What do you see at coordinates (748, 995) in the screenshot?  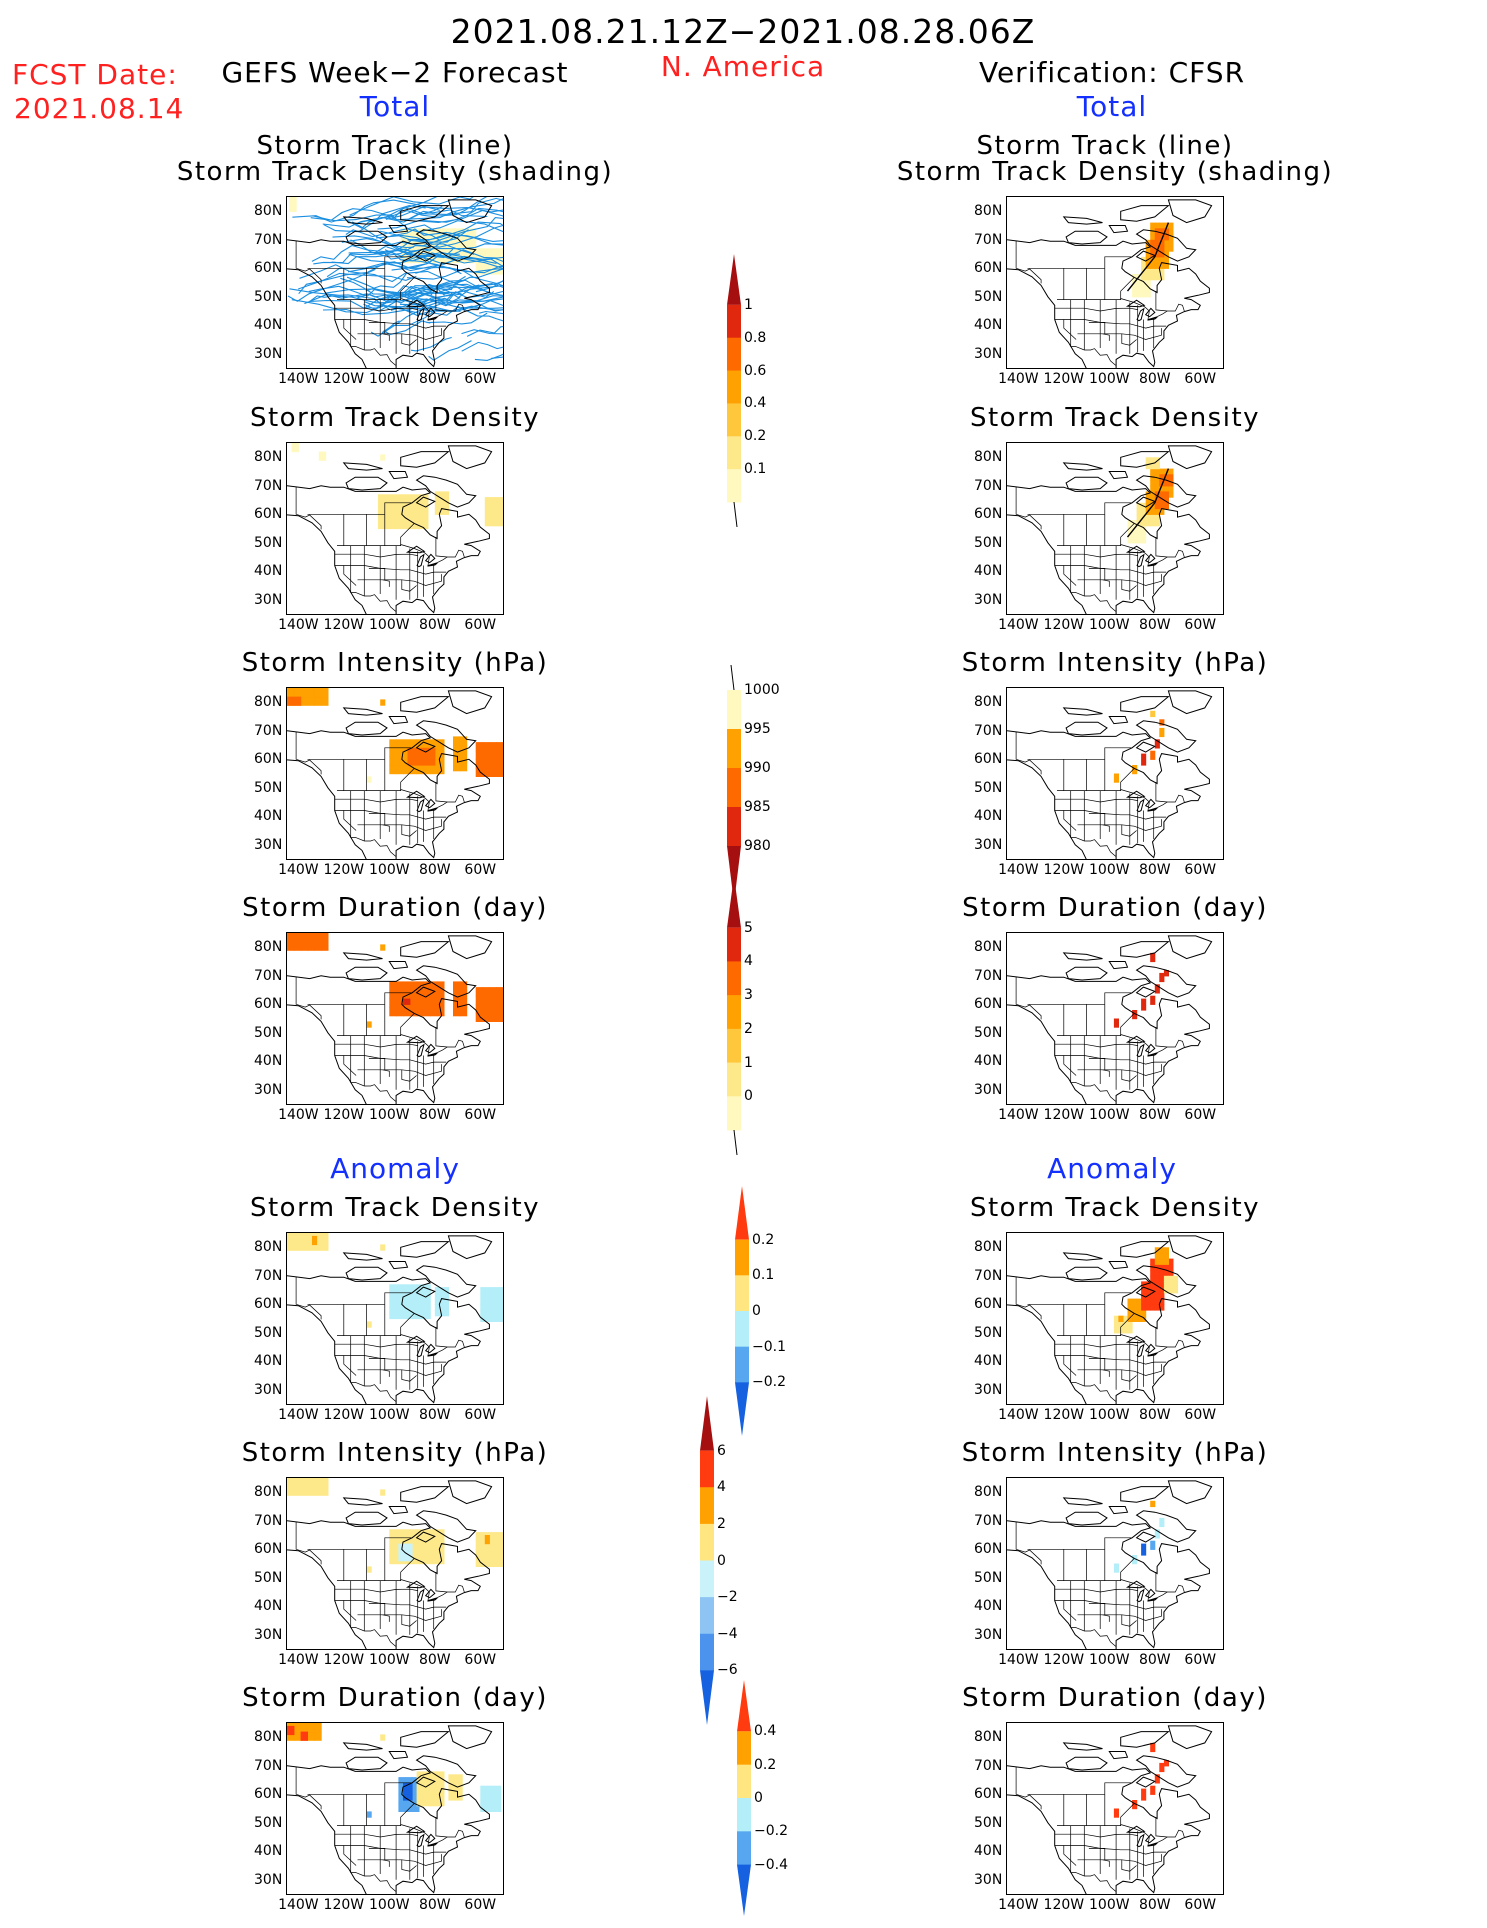 I see `colorbar-label: 3` at bounding box center [748, 995].